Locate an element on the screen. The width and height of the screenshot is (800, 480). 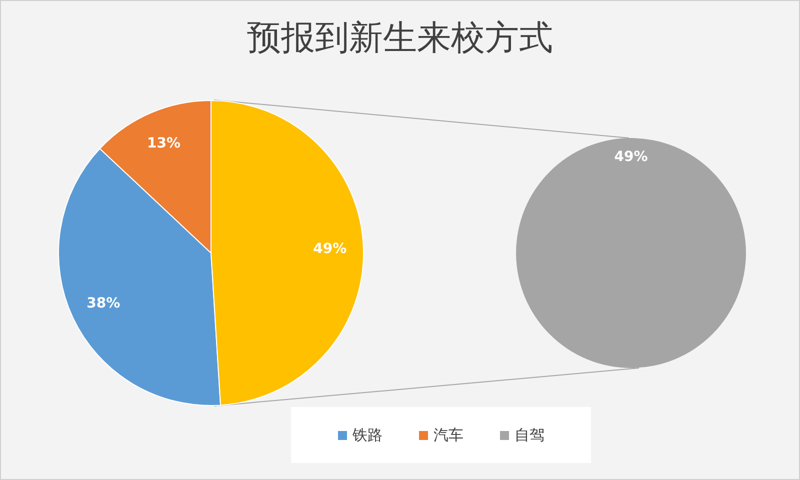
legend-label: 铁路 is located at coordinates (367, 435).